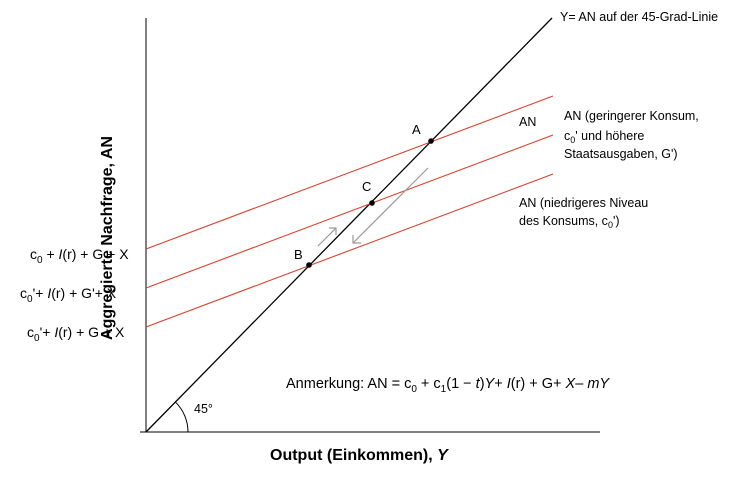  Describe the element at coordinates (621, 154) in the screenshot. I see `label-ad-mid-line3: Staatsausgaben, G')` at that location.